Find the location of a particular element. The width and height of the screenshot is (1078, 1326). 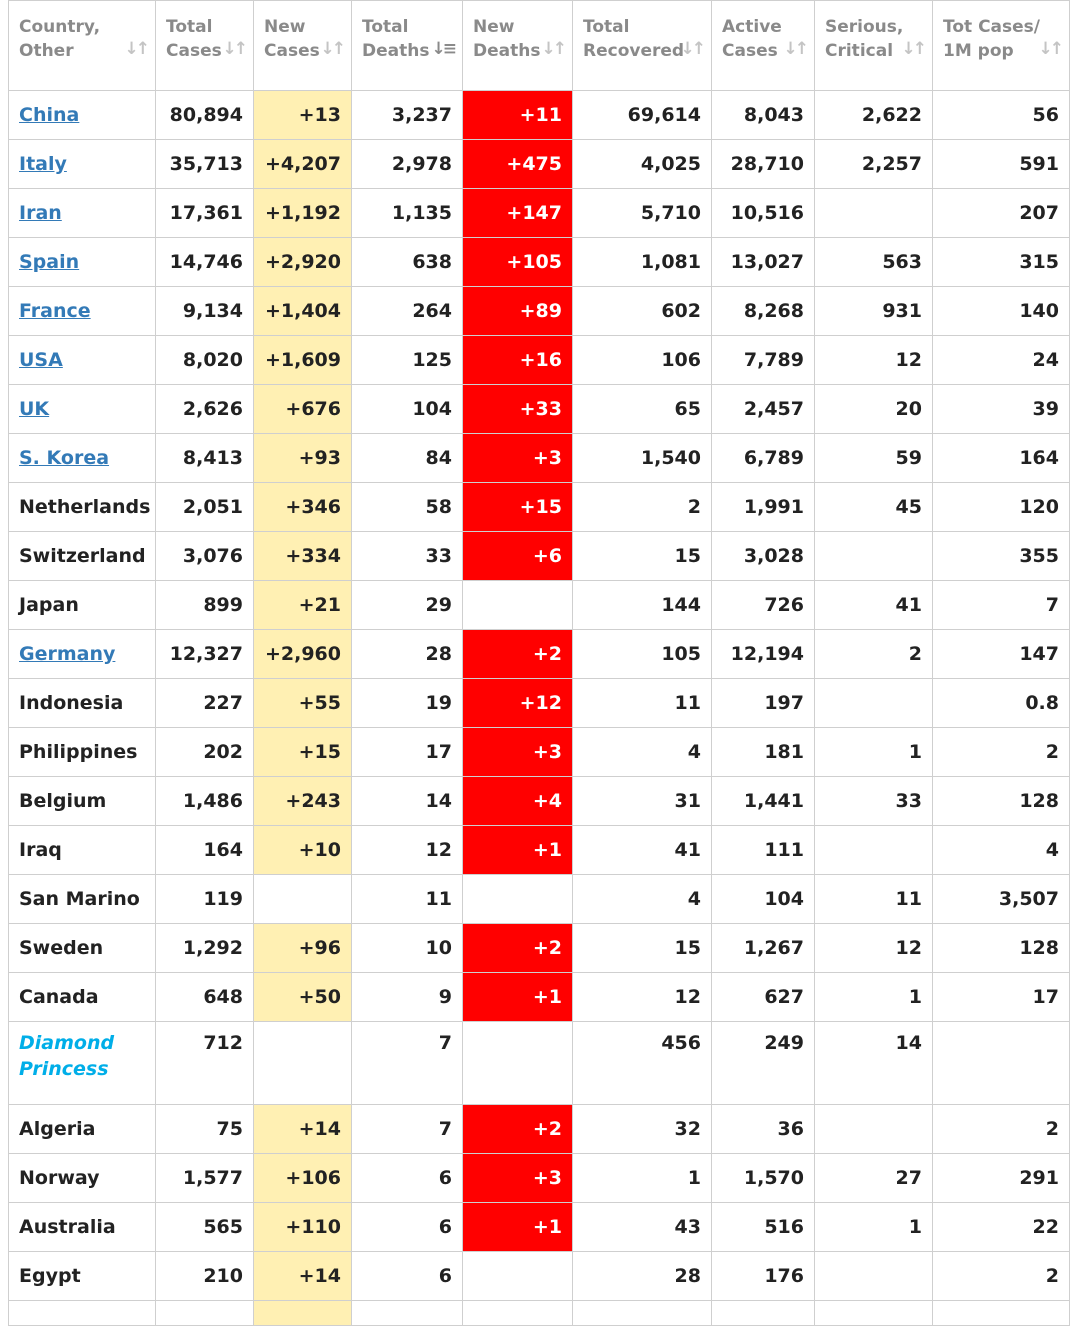

column-header-total-deaths: Total Deaths ↓≡ is located at coordinates (407, 45).